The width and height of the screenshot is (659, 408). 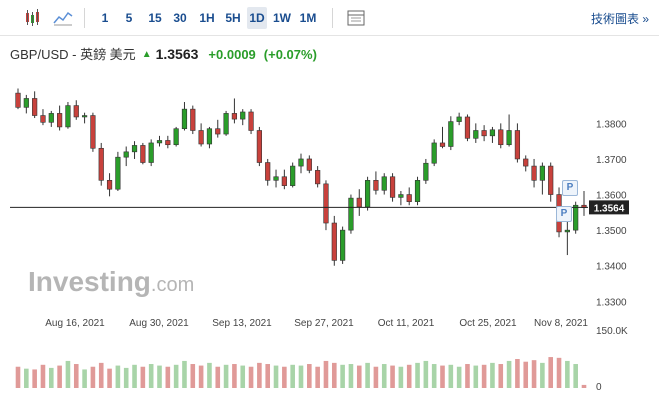 What do you see at coordinates (329, 18) in the screenshot?
I see `chart-toolbar: 1 5 15 30 1H 5H 1D 1W 1M 技術圖表 »` at bounding box center [329, 18].